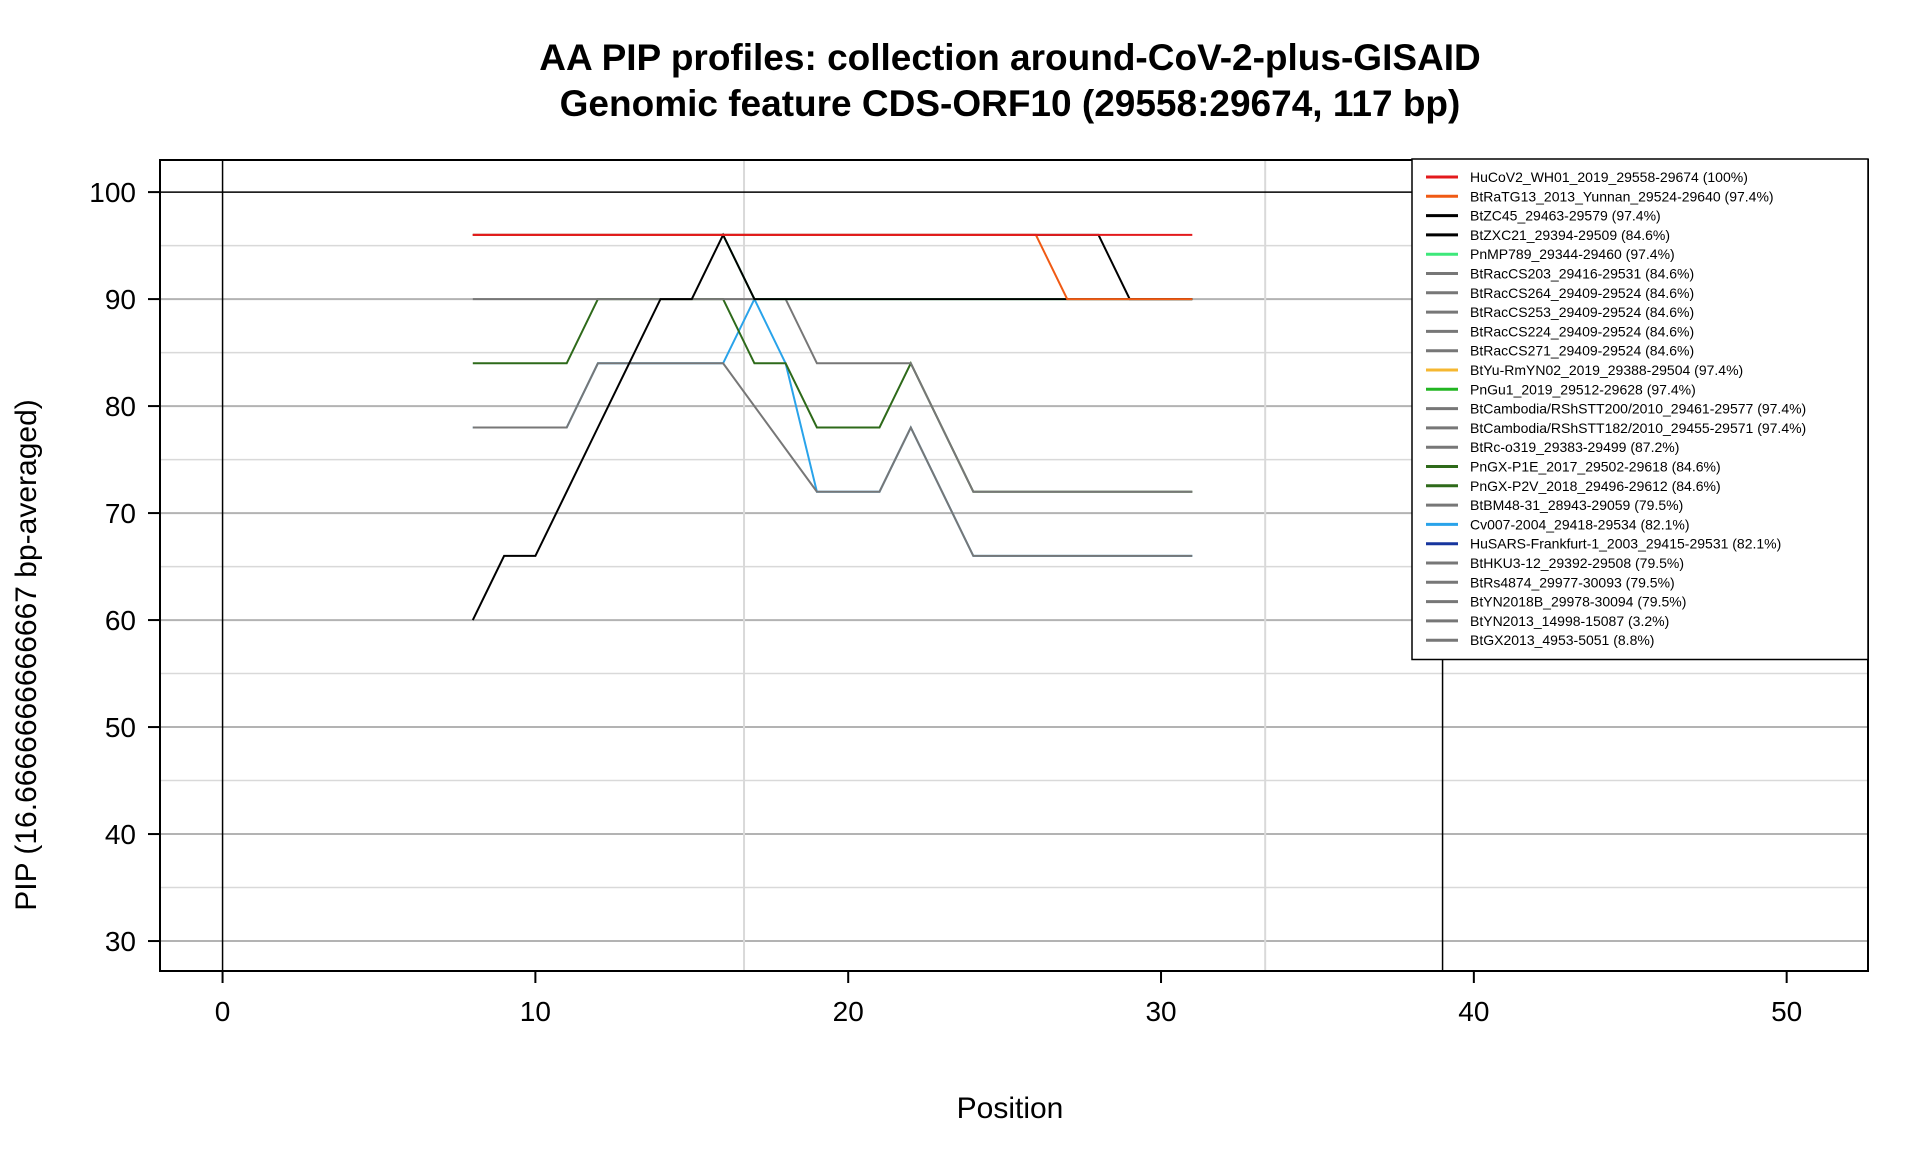  I want to click on x-tick-label: 0, so click(223, 1011).